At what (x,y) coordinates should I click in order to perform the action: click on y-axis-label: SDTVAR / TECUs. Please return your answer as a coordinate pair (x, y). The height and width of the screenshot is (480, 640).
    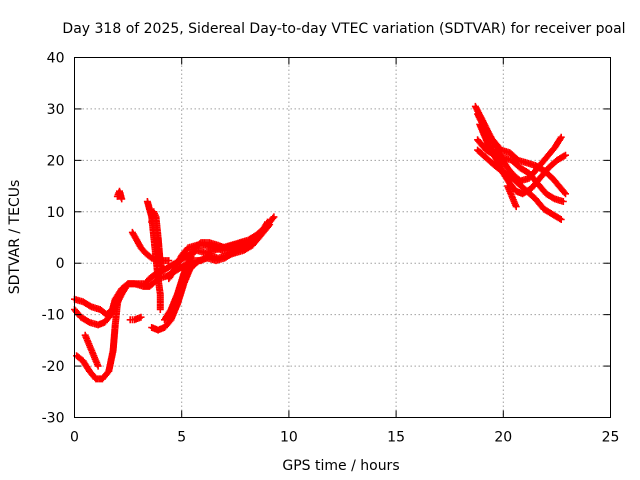
    Looking at the image, I should click on (15, 237).